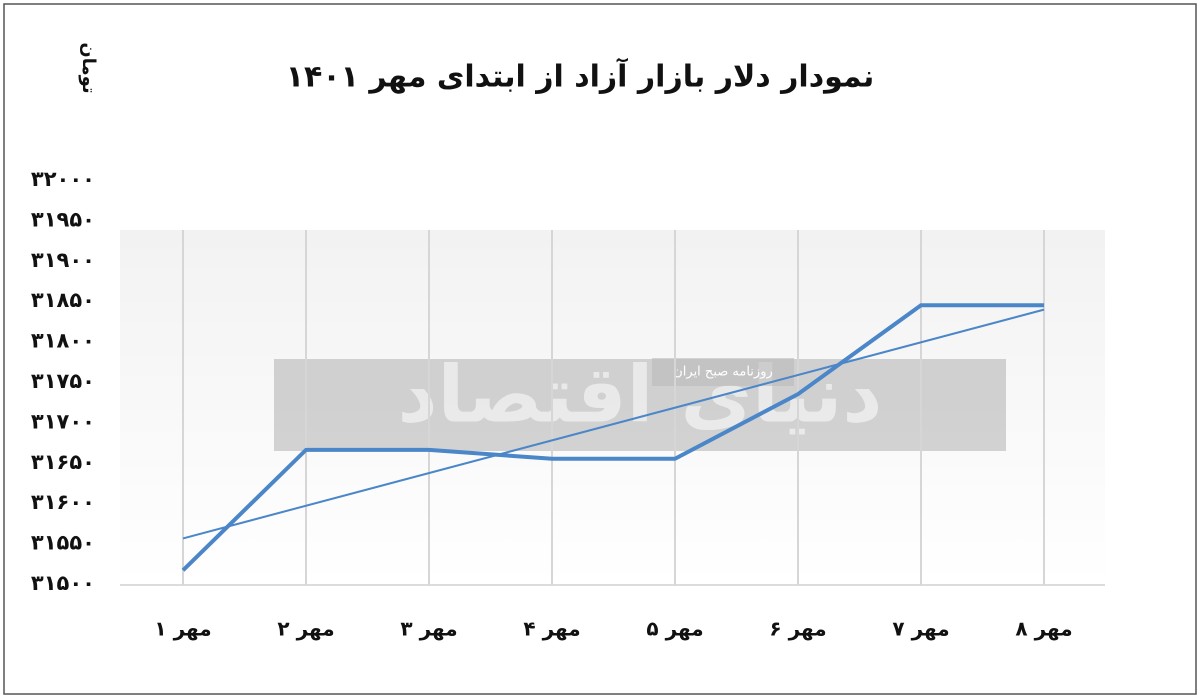 Image resolution: width=1200 pixels, height=698 pixels. Describe the element at coordinates (63, 300) in the screenshot. I see `y-tick-label: ۳۱۸۵۰` at that location.